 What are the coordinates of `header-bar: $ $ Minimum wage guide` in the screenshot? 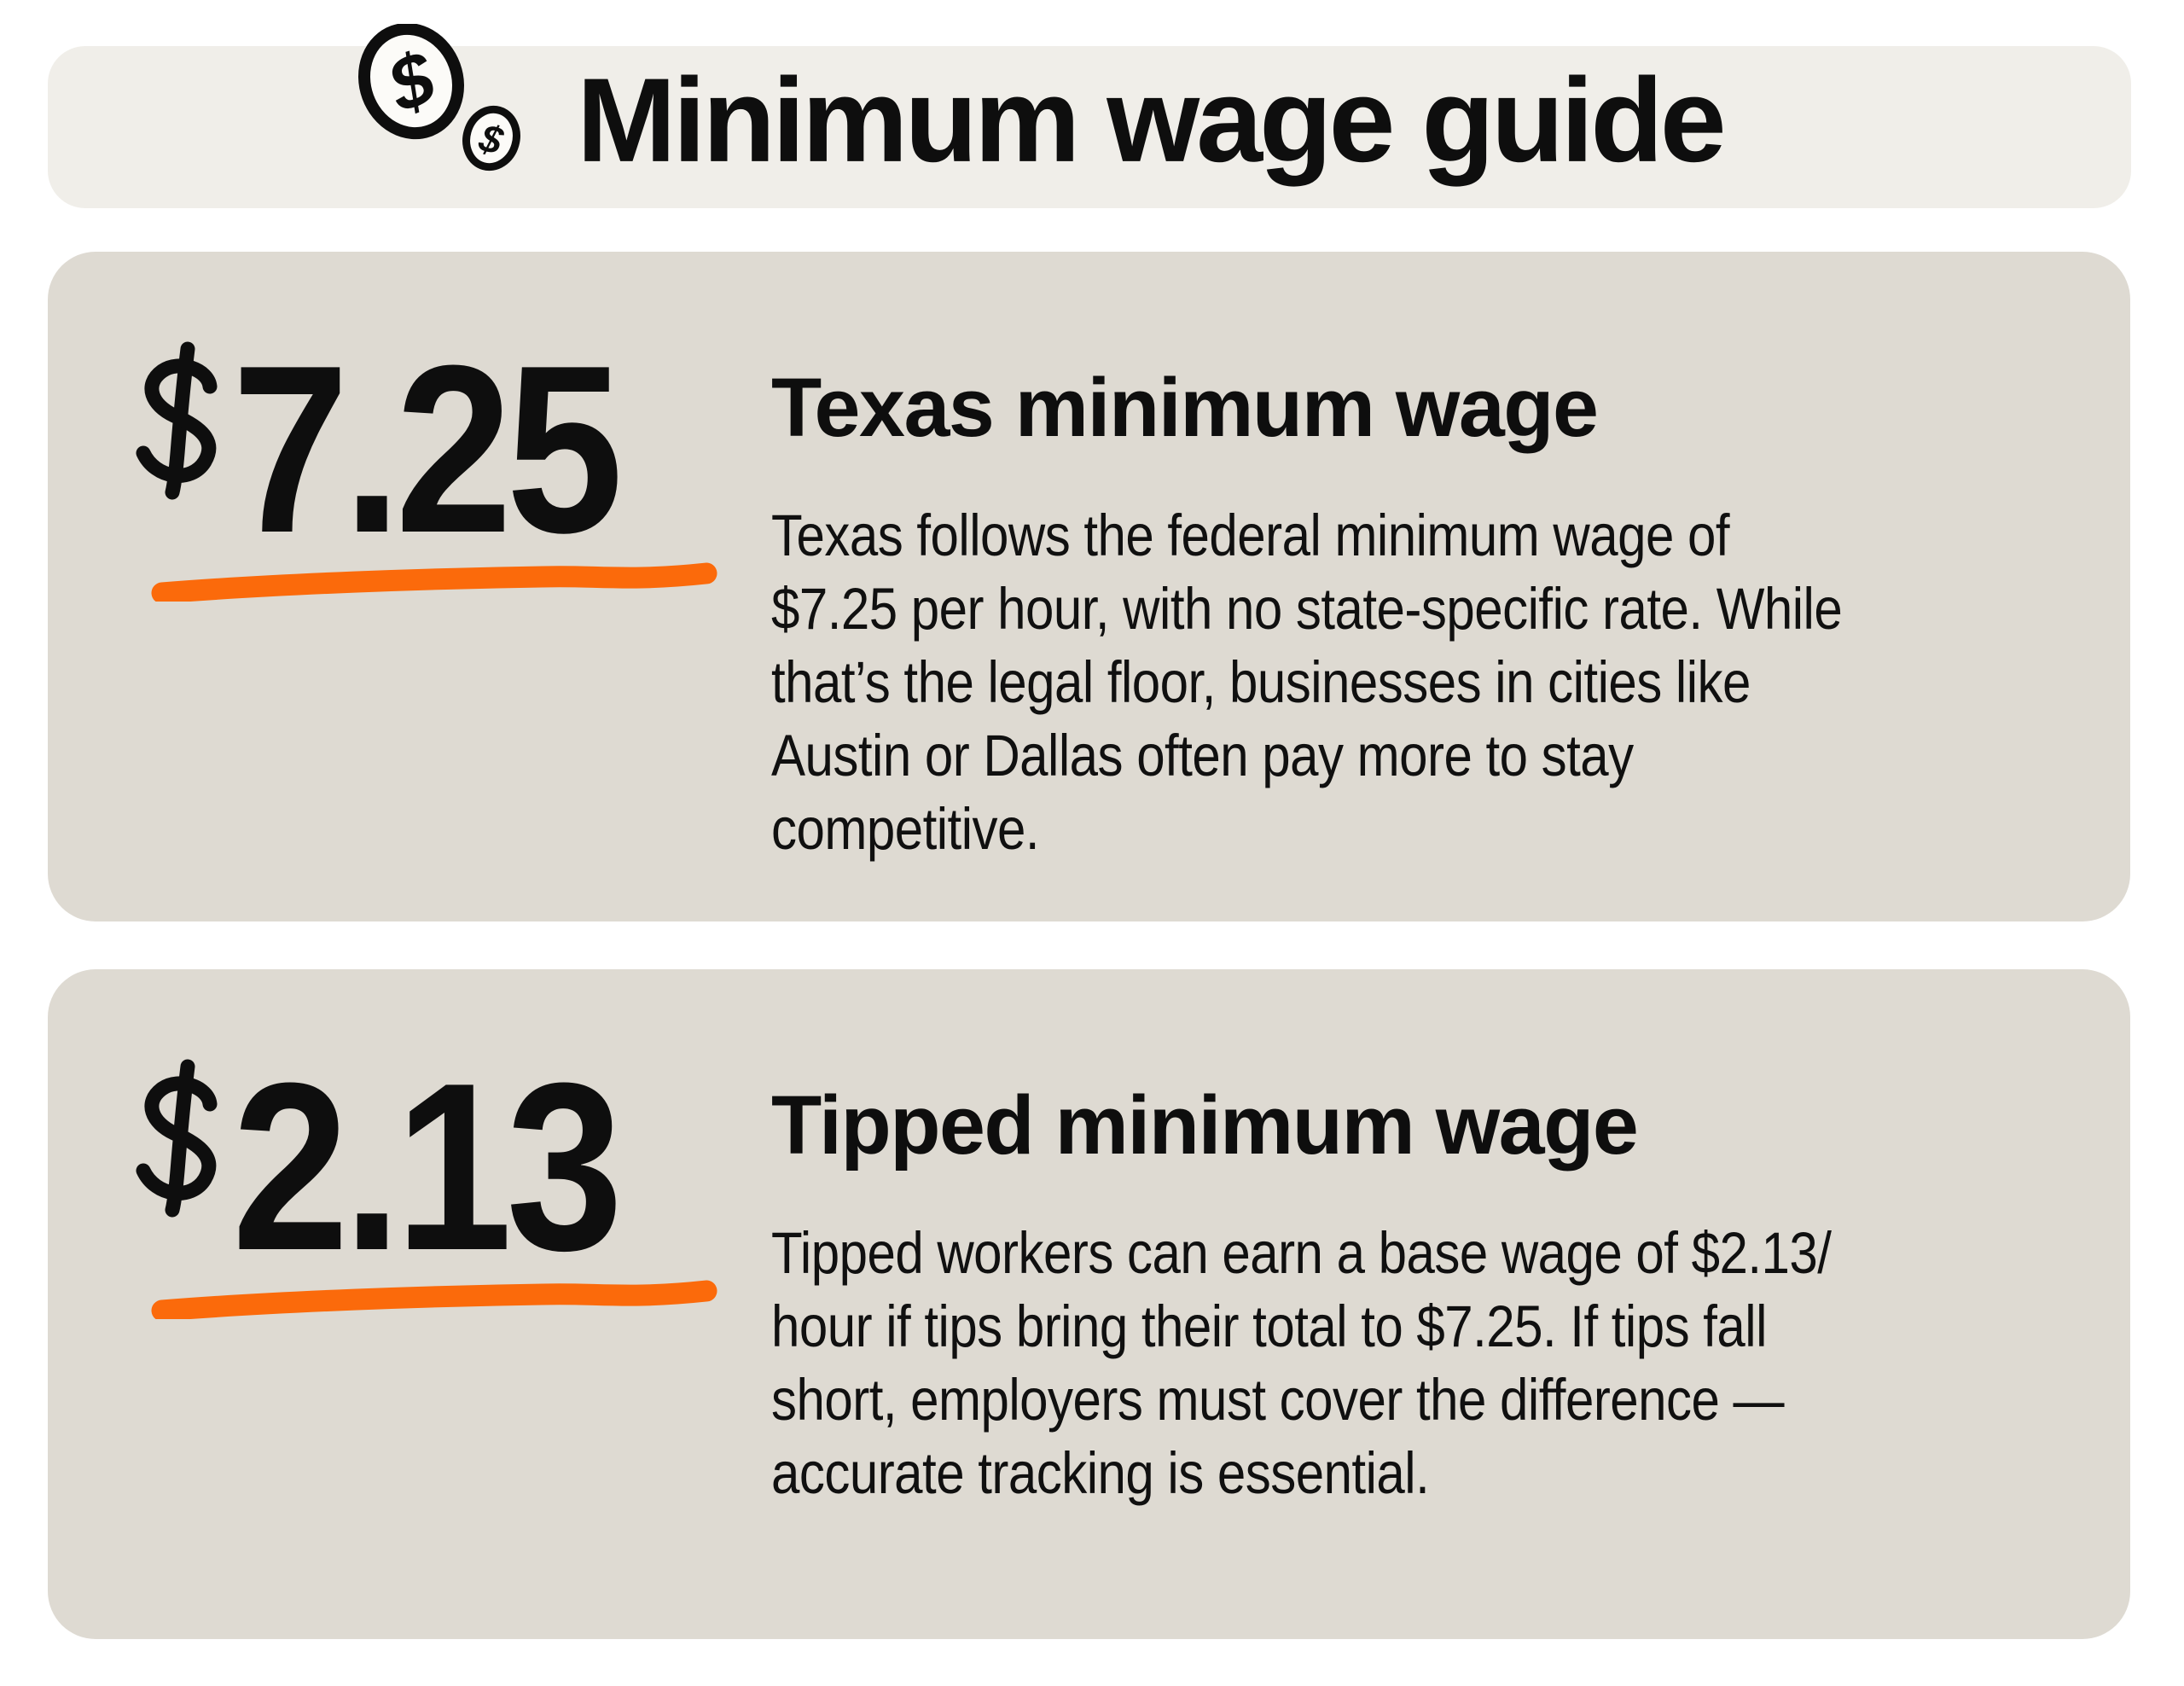 It's located at (1090, 116).